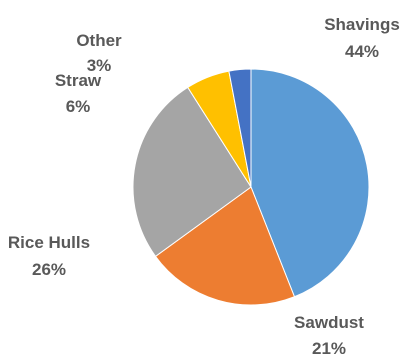 The width and height of the screenshot is (410, 355). Describe the element at coordinates (362, 51) in the screenshot. I see `slice-value-shavings: 44%` at that location.